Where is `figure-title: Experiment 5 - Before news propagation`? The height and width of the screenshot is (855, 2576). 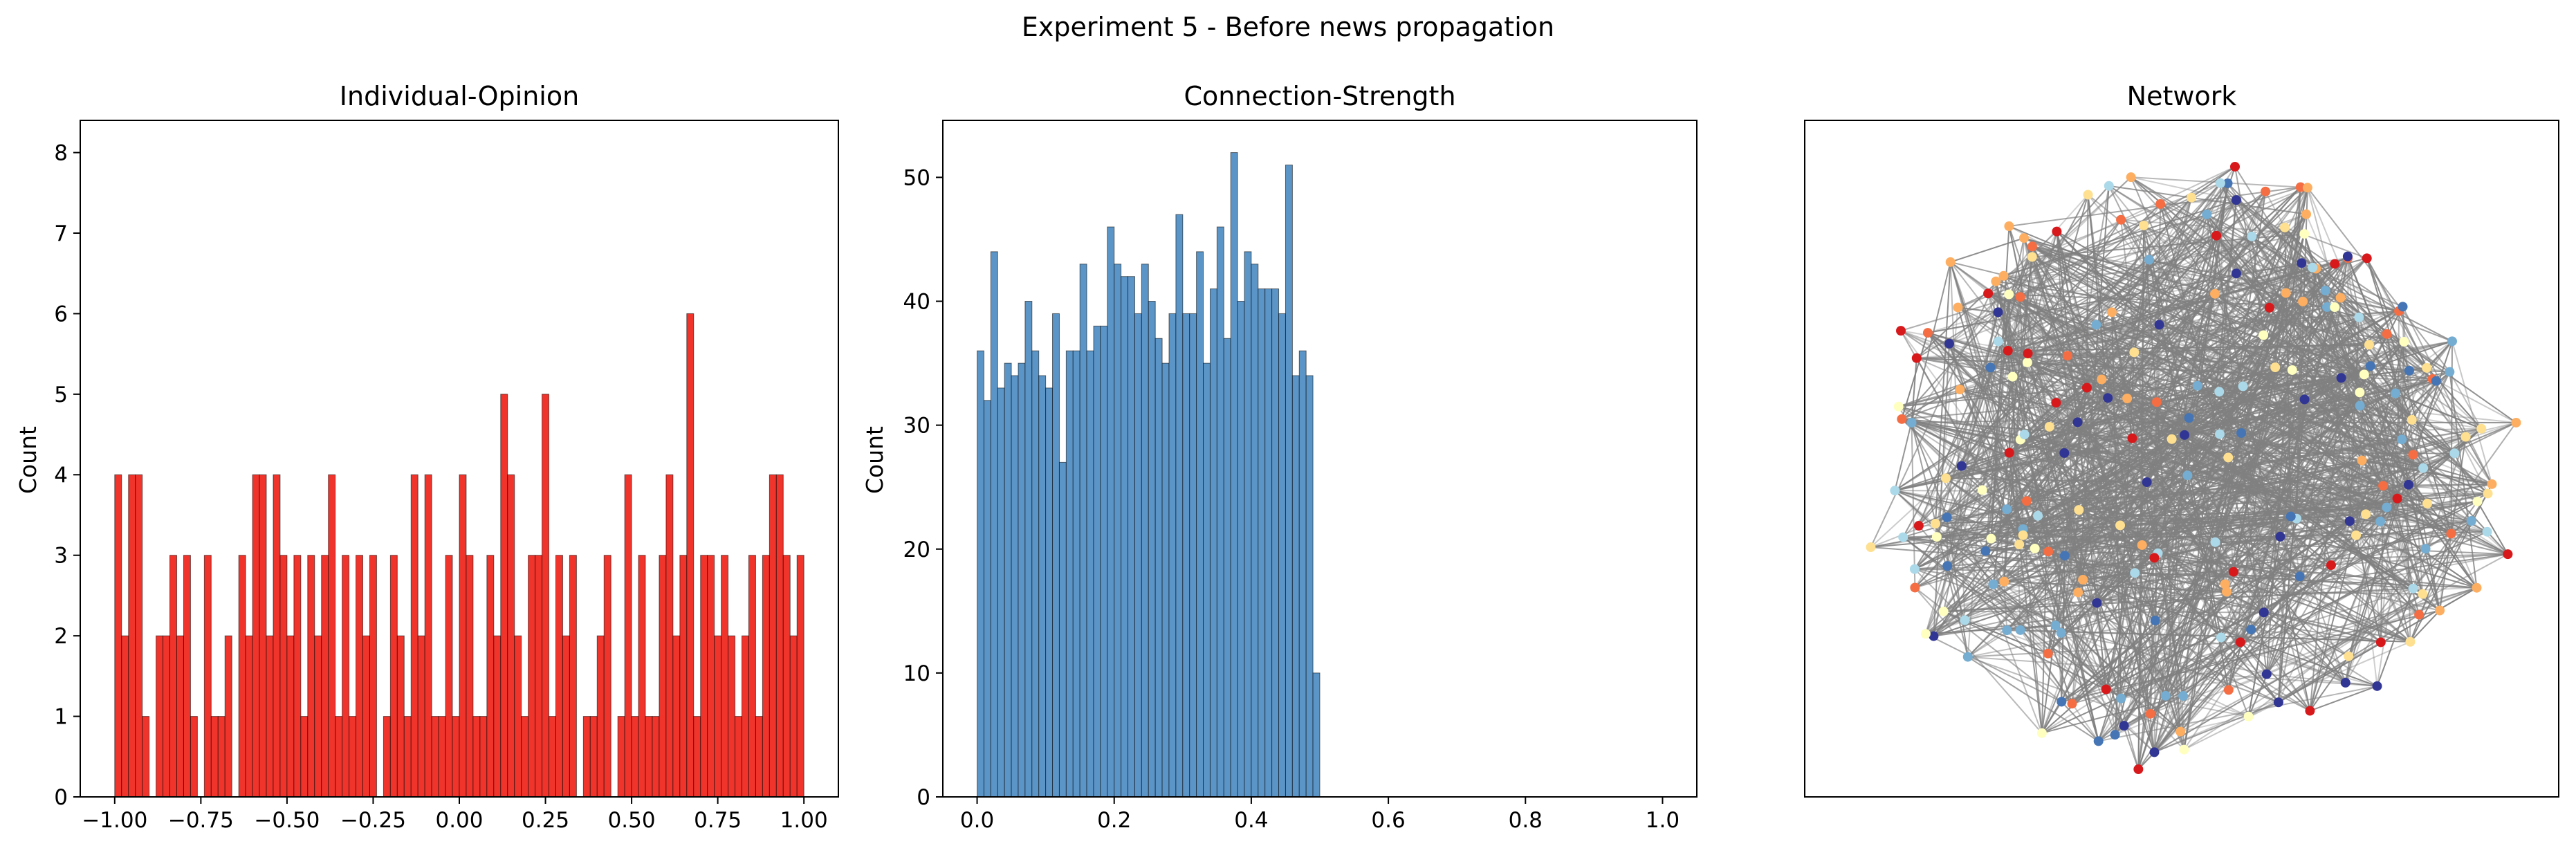 figure-title: Experiment 5 - Before news propagation is located at coordinates (1288, 27).